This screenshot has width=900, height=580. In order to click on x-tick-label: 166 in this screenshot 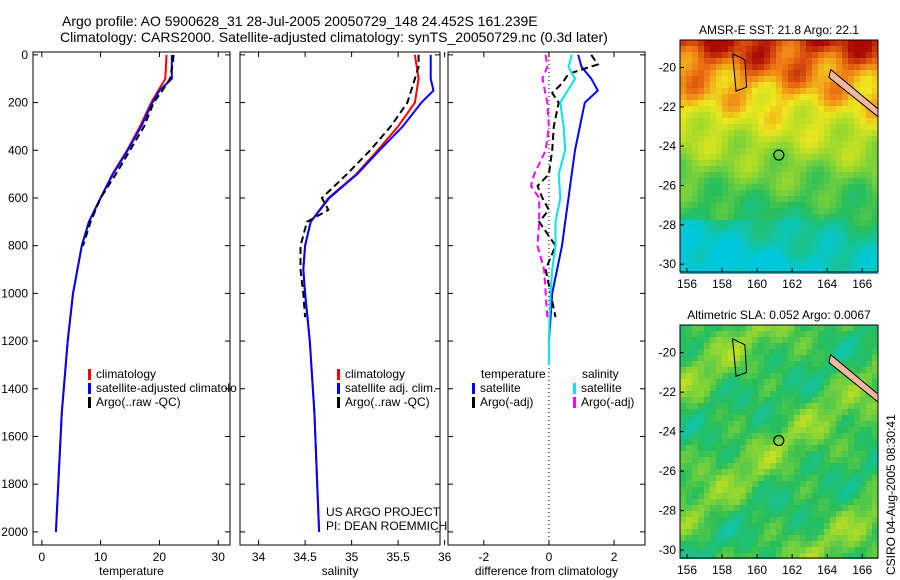, I will do `click(862, 570)`.